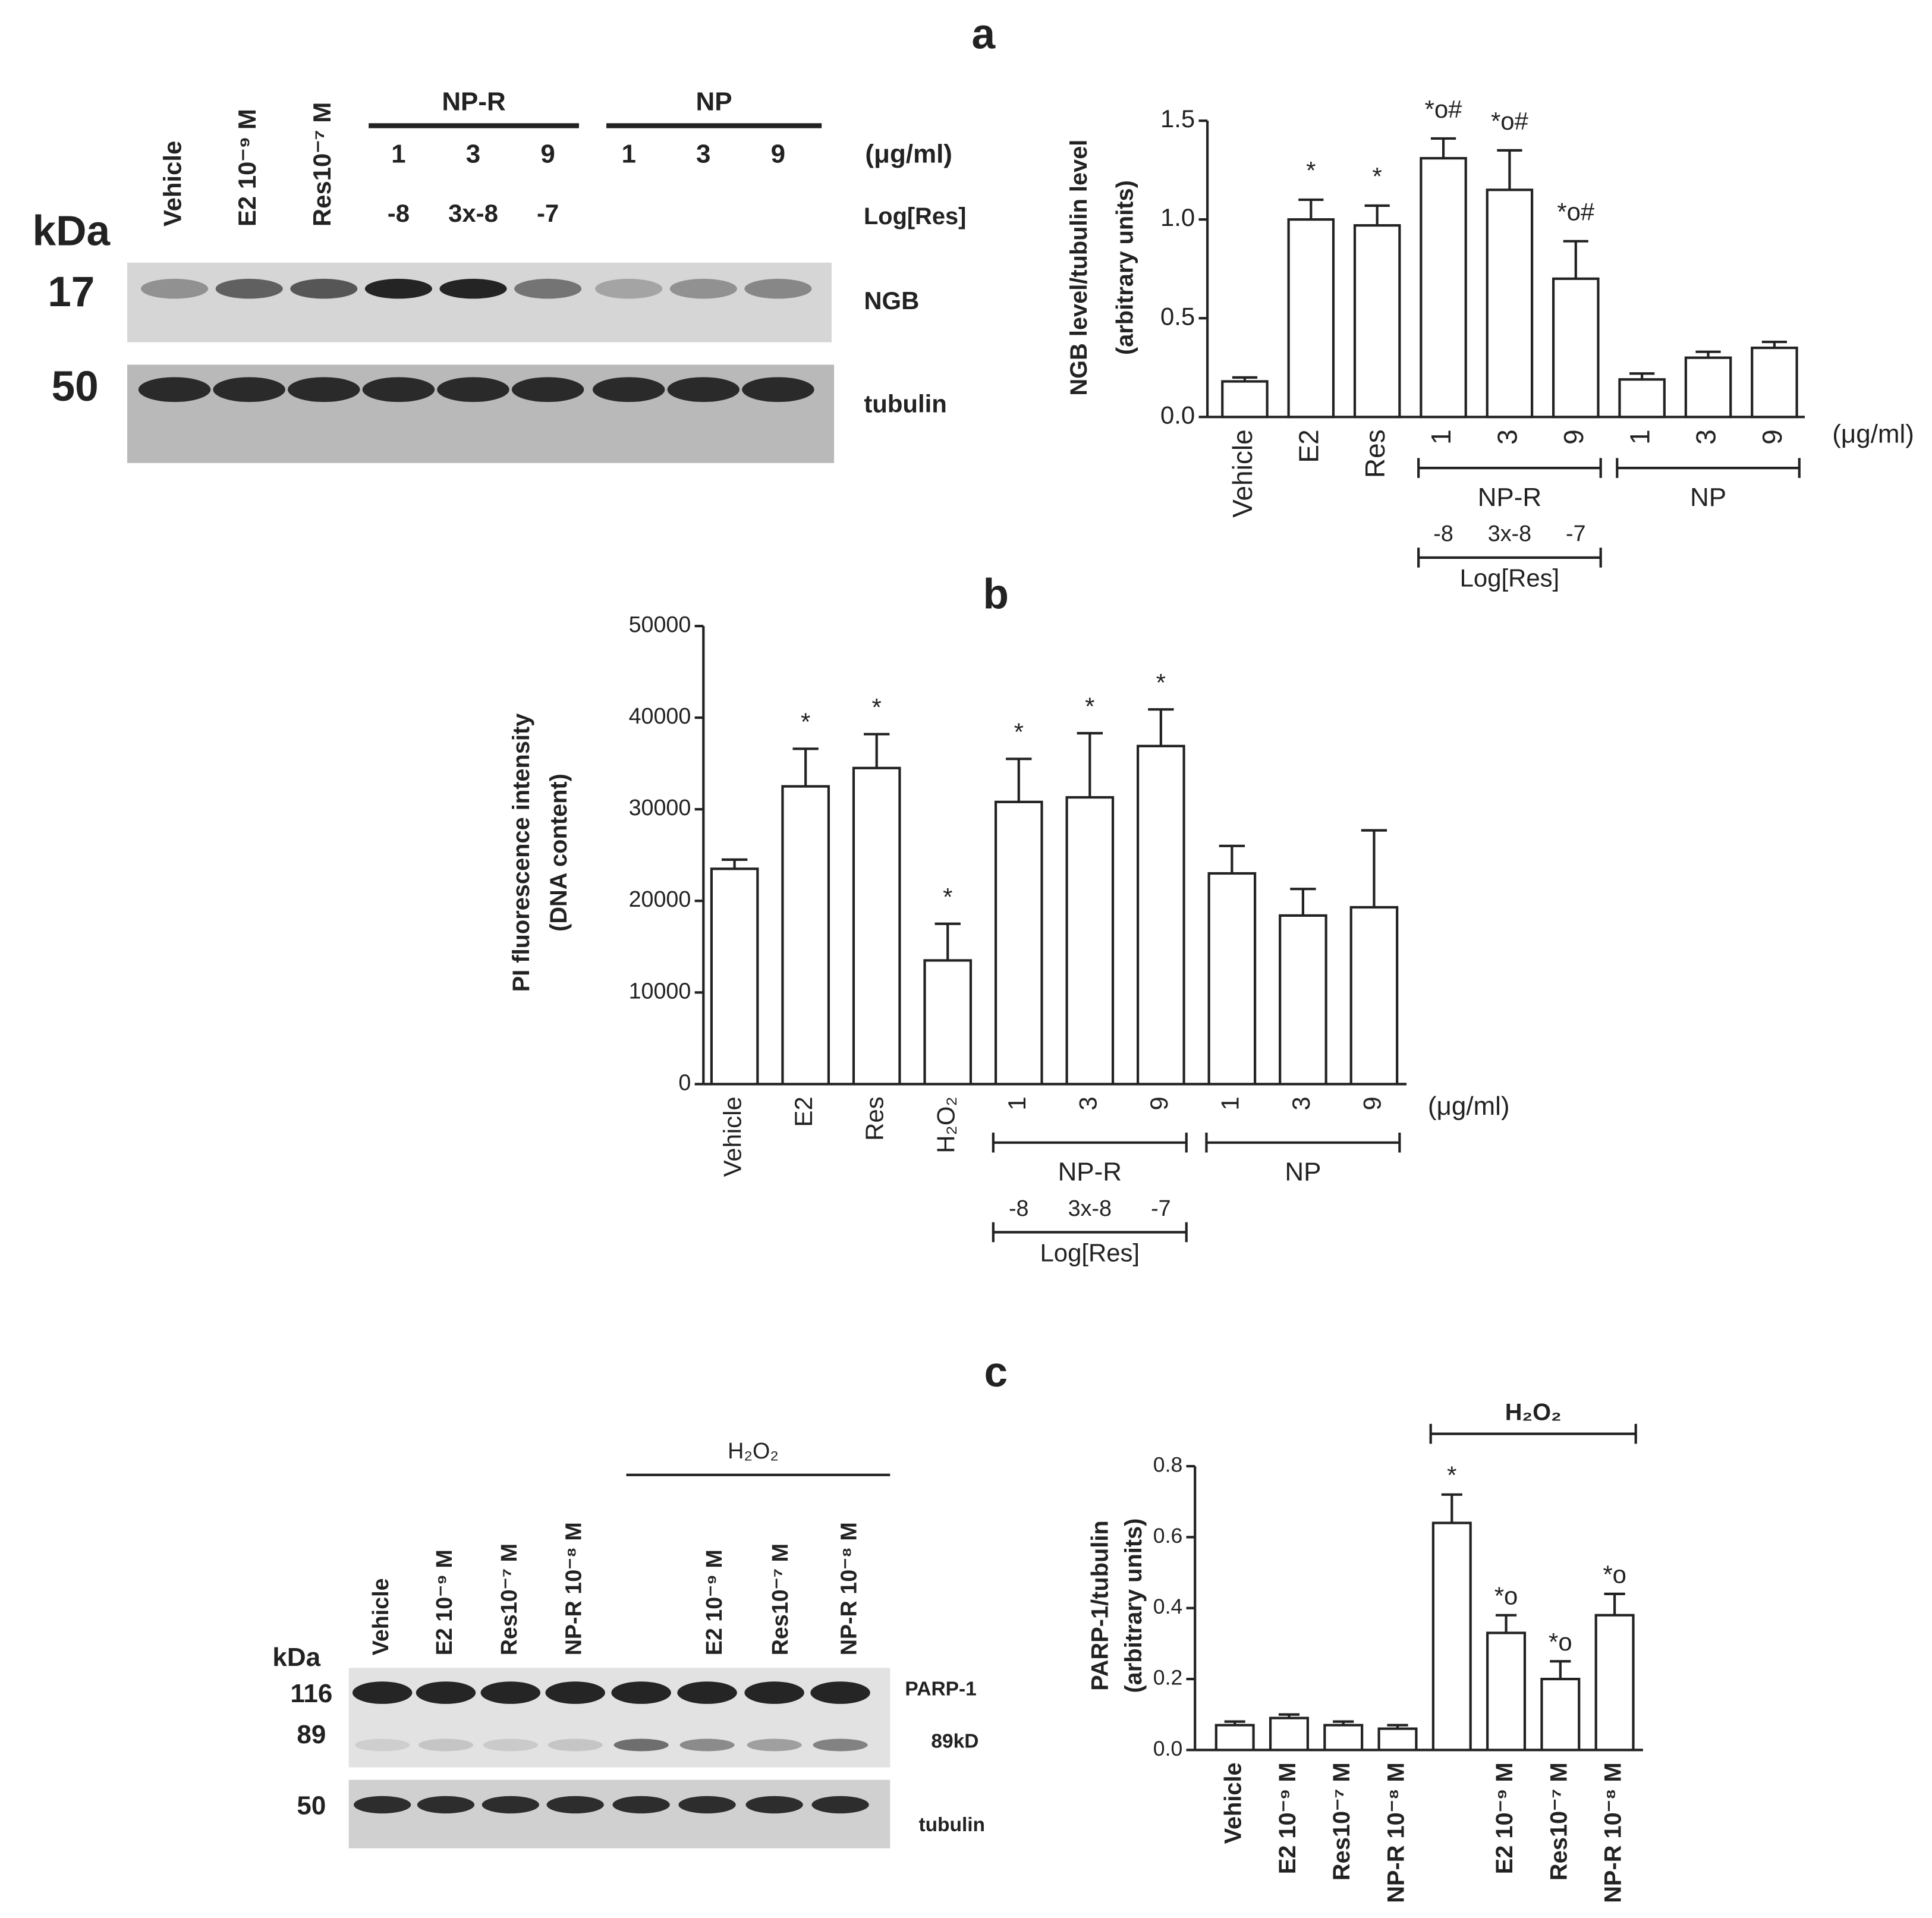 Image resolution: width=1932 pixels, height=1918 pixels. I want to click on y-tick-label: 0.4, so click(1168, 1606).